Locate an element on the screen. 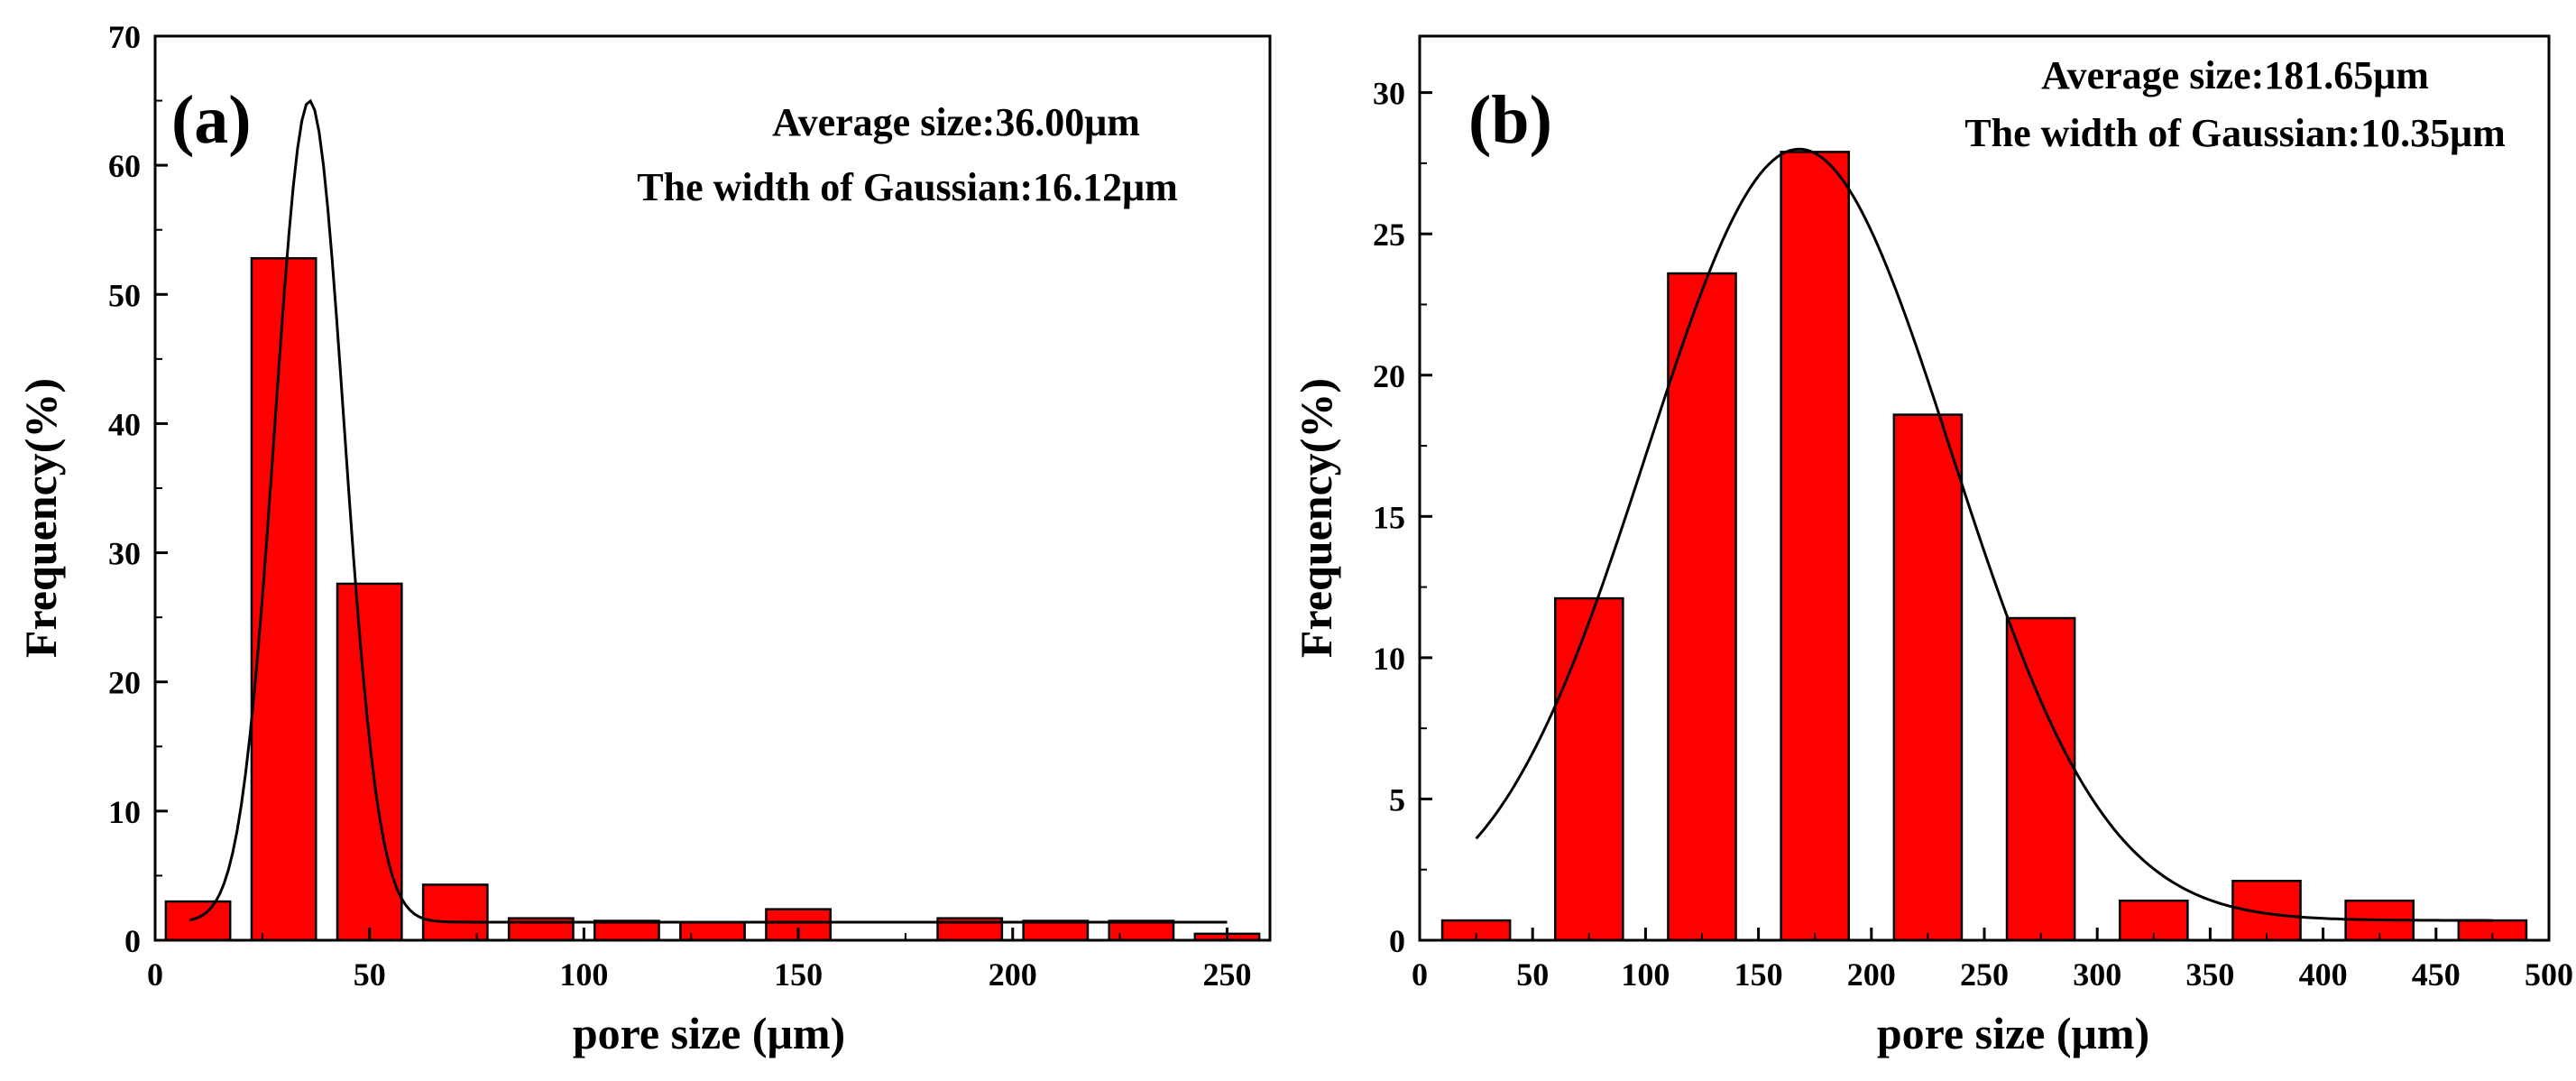 This screenshot has width=2576, height=1081. x-axis-title-b: pore size (μm) is located at coordinates (2013, 1033).